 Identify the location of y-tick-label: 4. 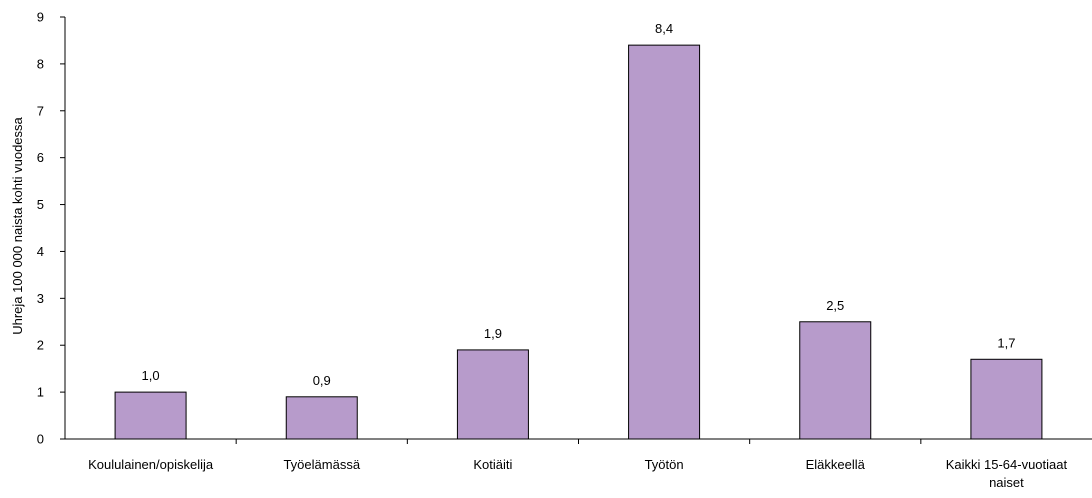
(40, 251).